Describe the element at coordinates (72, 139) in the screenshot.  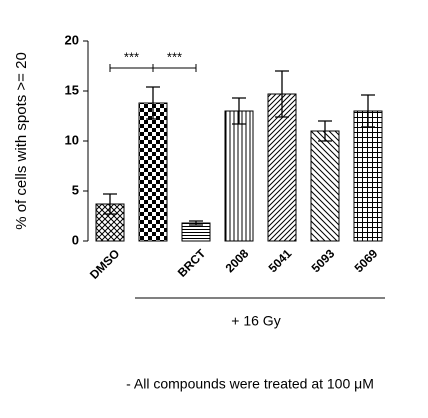
I see `y-tick-label: 10` at that location.